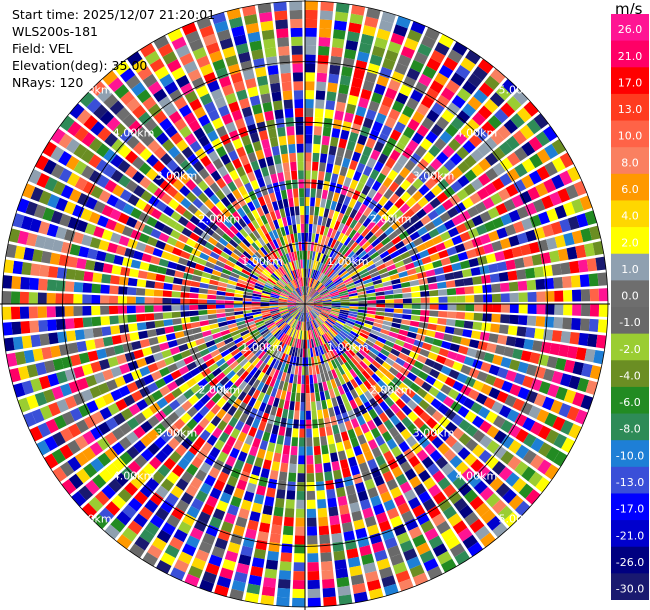 This screenshot has height=610, width=650. What do you see at coordinates (629, 402) in the screenshot?
I see `colorbar-tick-label: -6.0` at bounding box center [629, 402].